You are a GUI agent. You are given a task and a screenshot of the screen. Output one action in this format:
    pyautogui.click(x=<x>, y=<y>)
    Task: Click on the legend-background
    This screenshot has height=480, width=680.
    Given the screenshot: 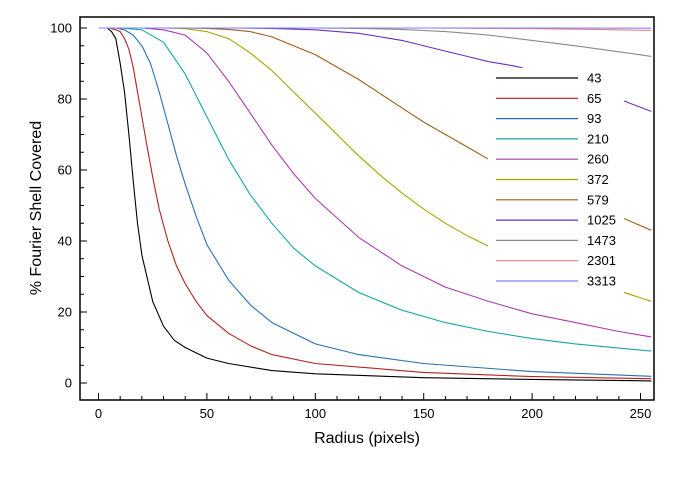 What is the action you would take?
    pyautogui.click(x=556, y=181)
    